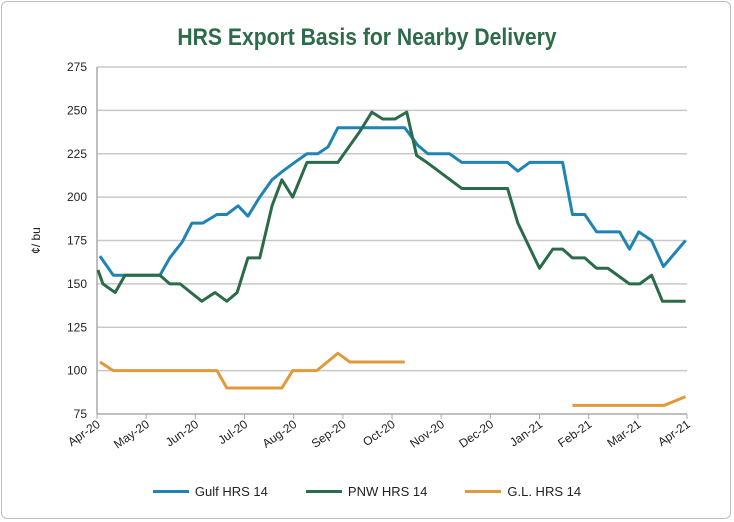 The width and height of the screenshot is (734, 522). I want to click on y-tick-label: 250, so click(77, 110).